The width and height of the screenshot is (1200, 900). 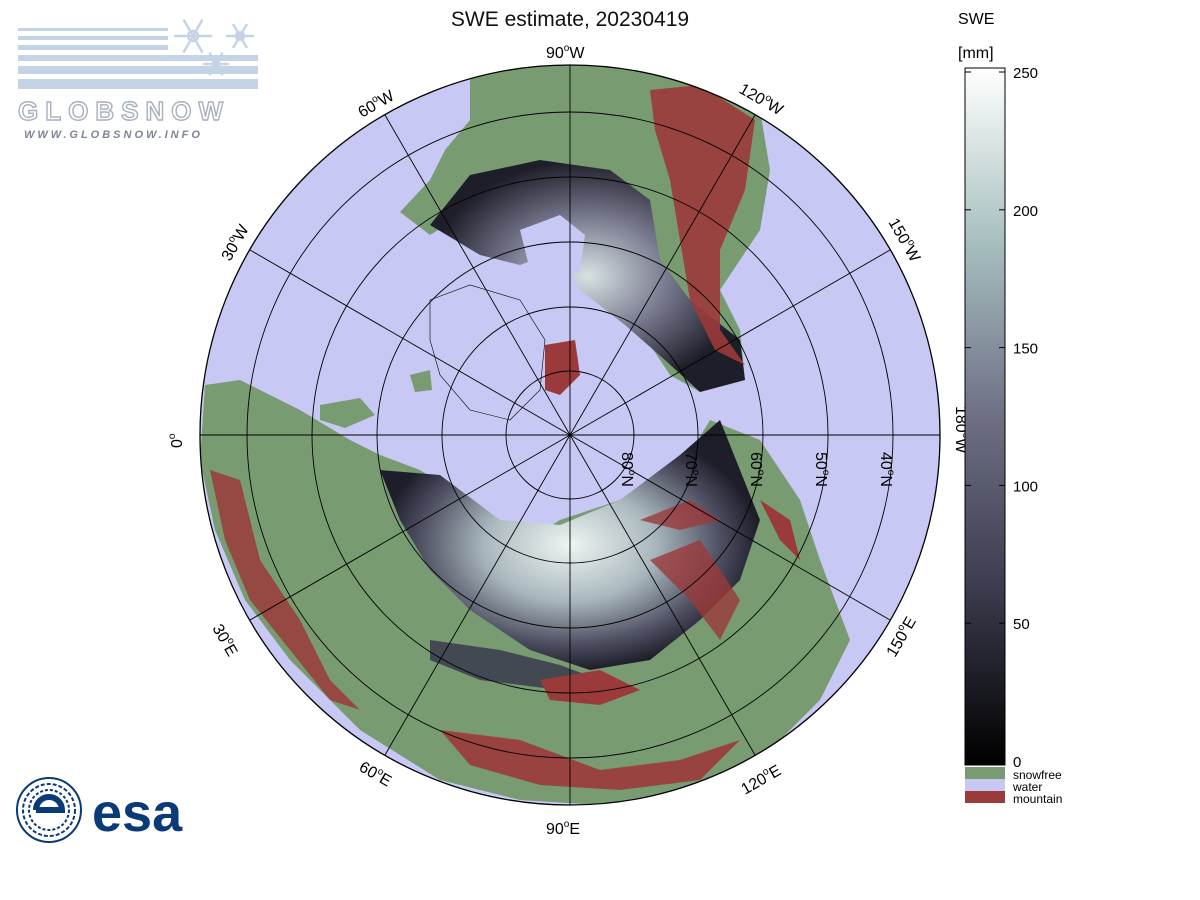 What do you see at coordinates (225, 640) in the screenshot?
I see `lon-label-30e: 30oE` at bounding box center [225, 640].